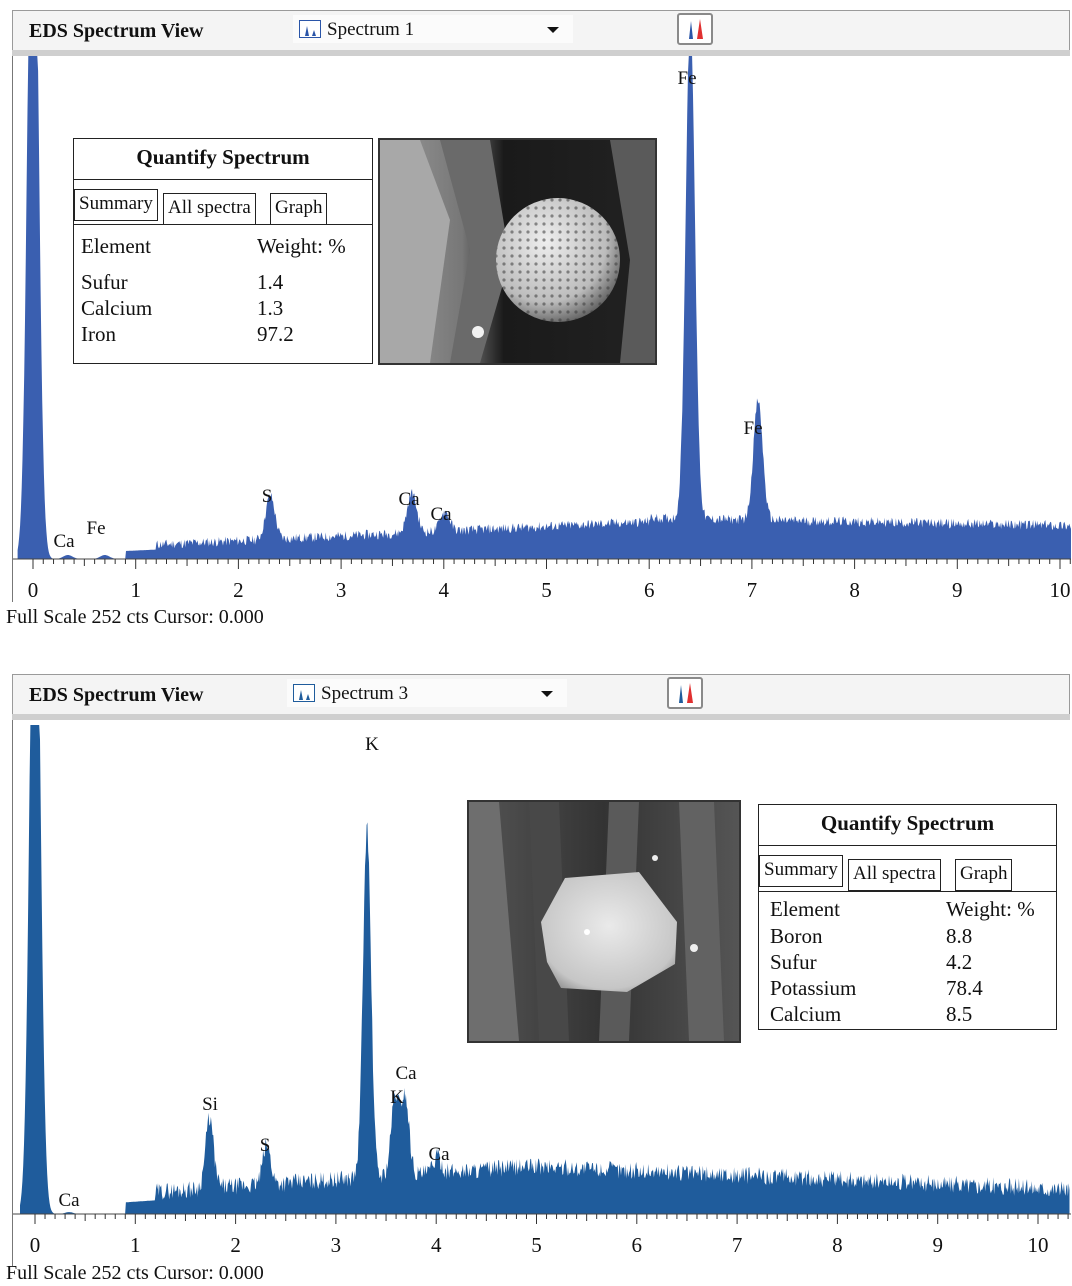 The image size is (1072, 1286). Describe the element at coordinates (796, 936) in the screenshot. I see `row-element: Boron` at that location.